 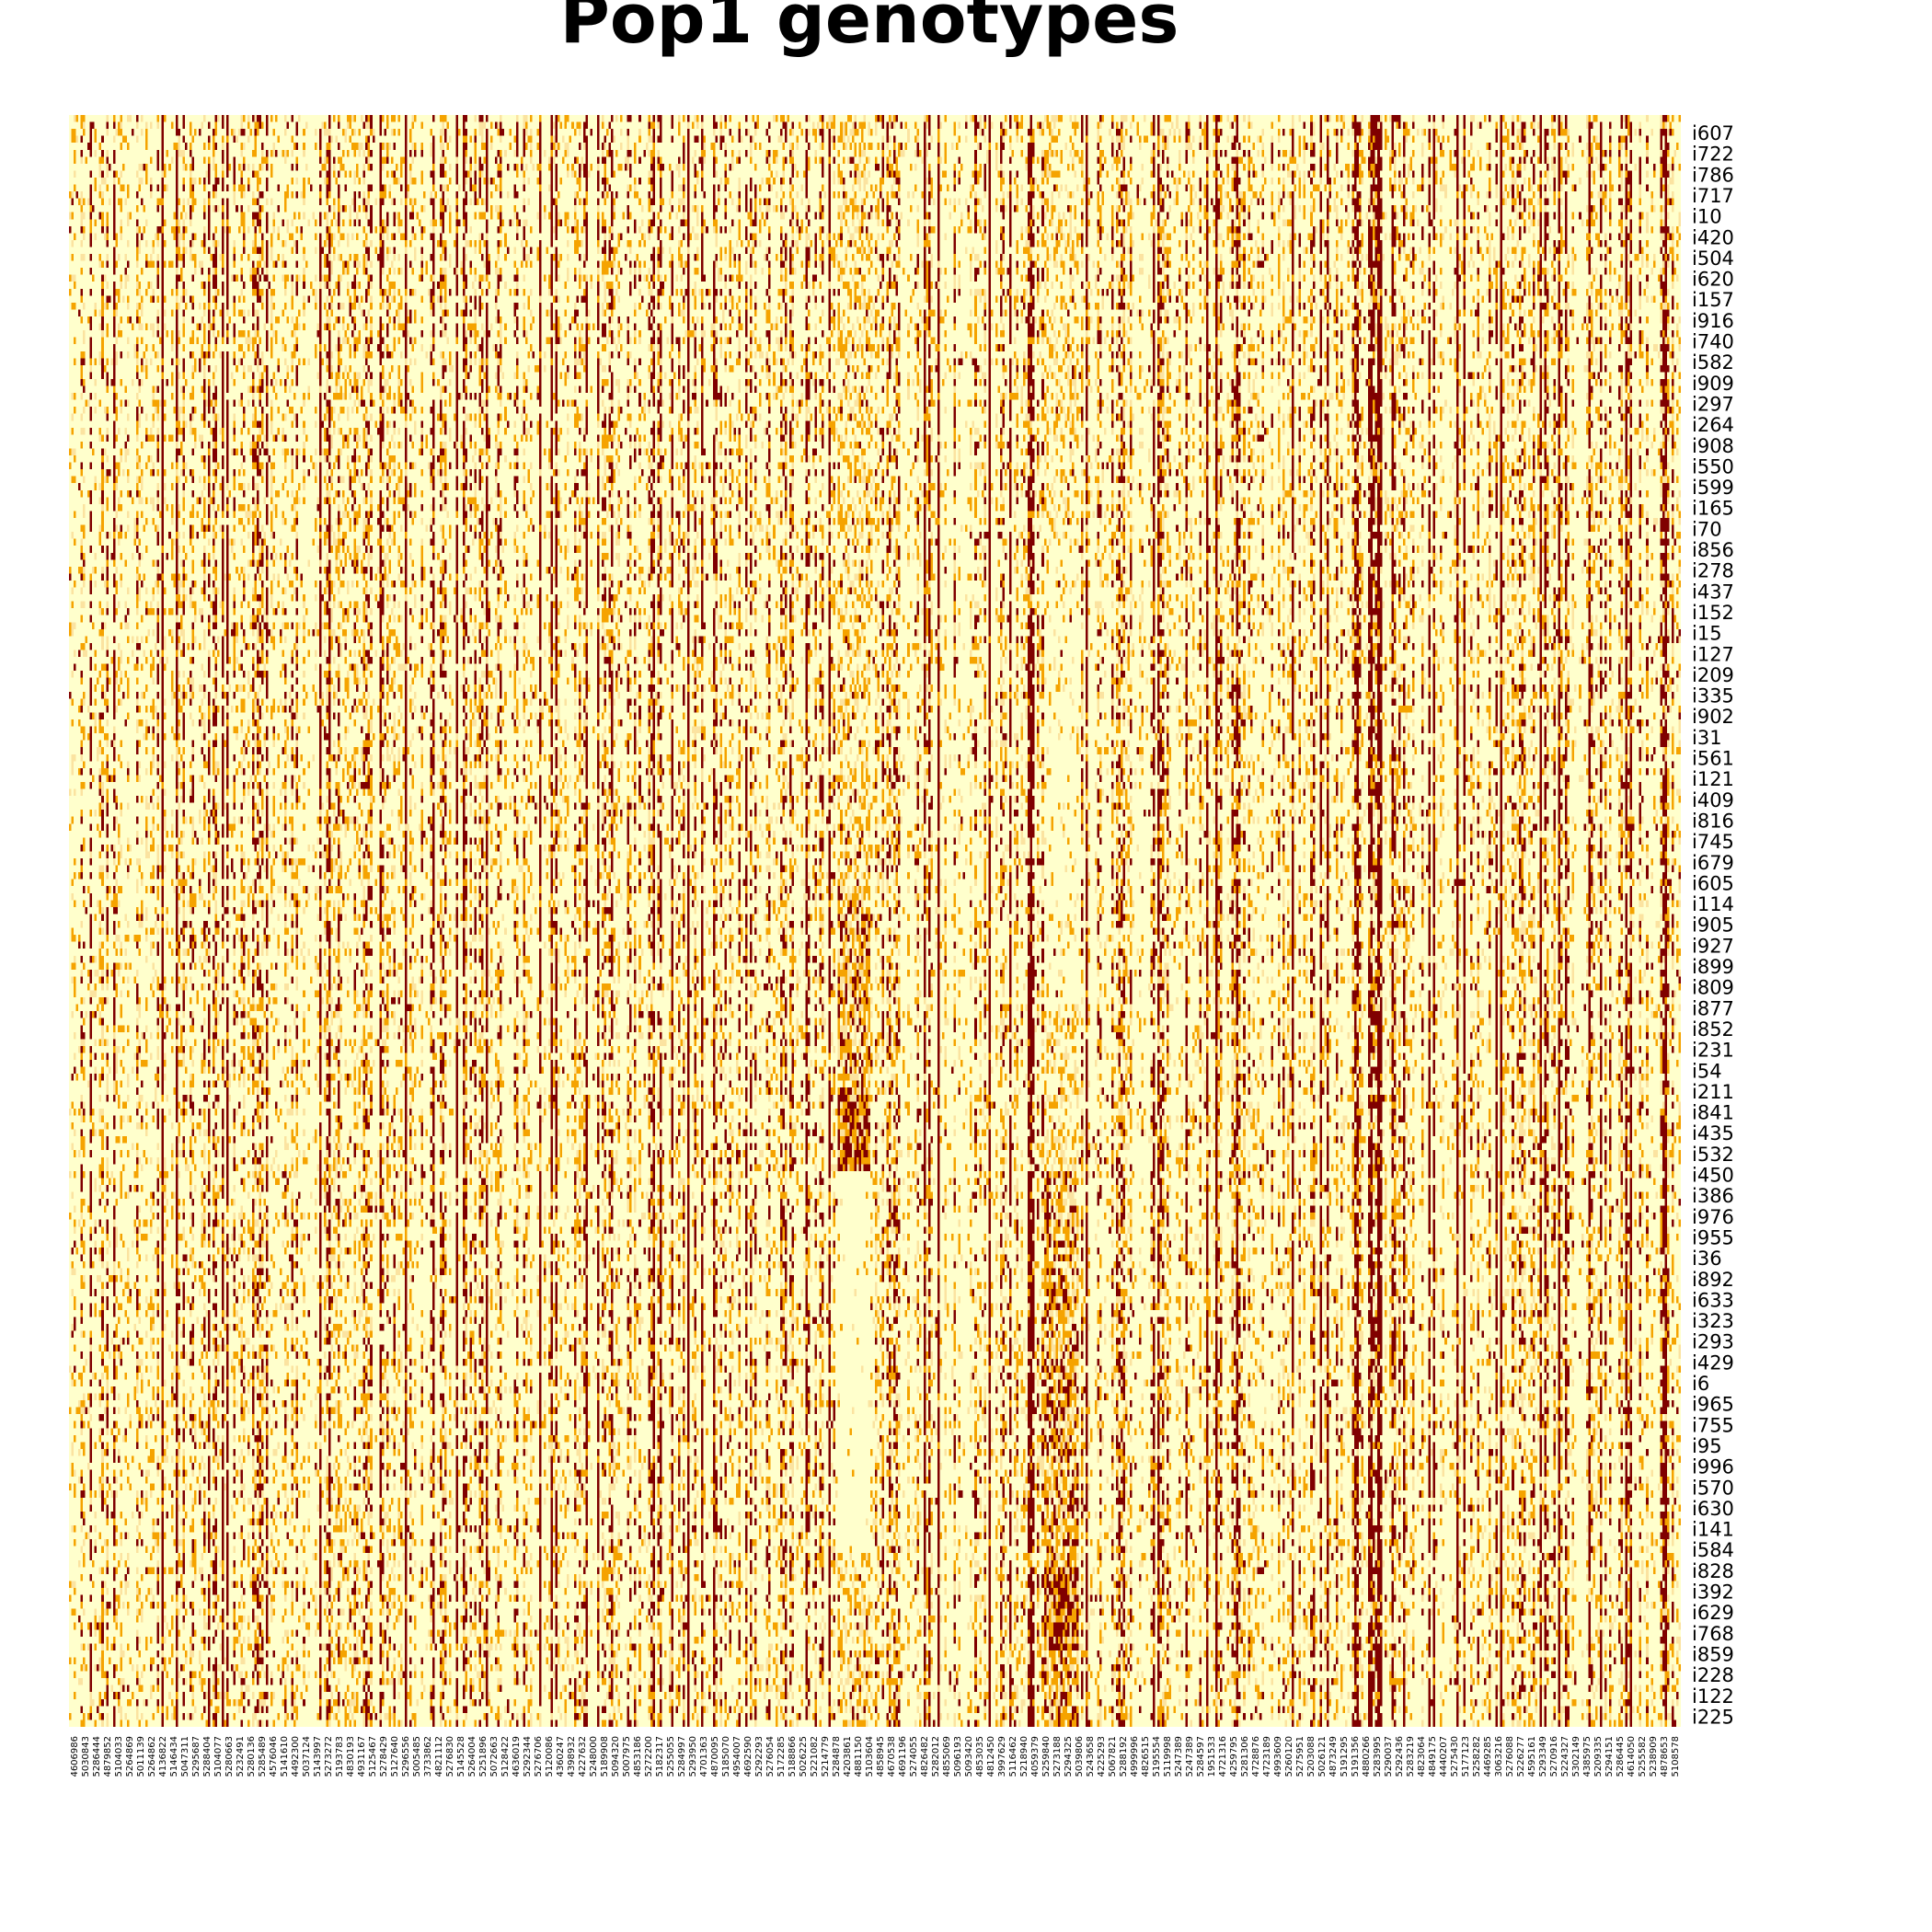 I want to click on column-label: 5039806, so click(x=1080, y=1756).